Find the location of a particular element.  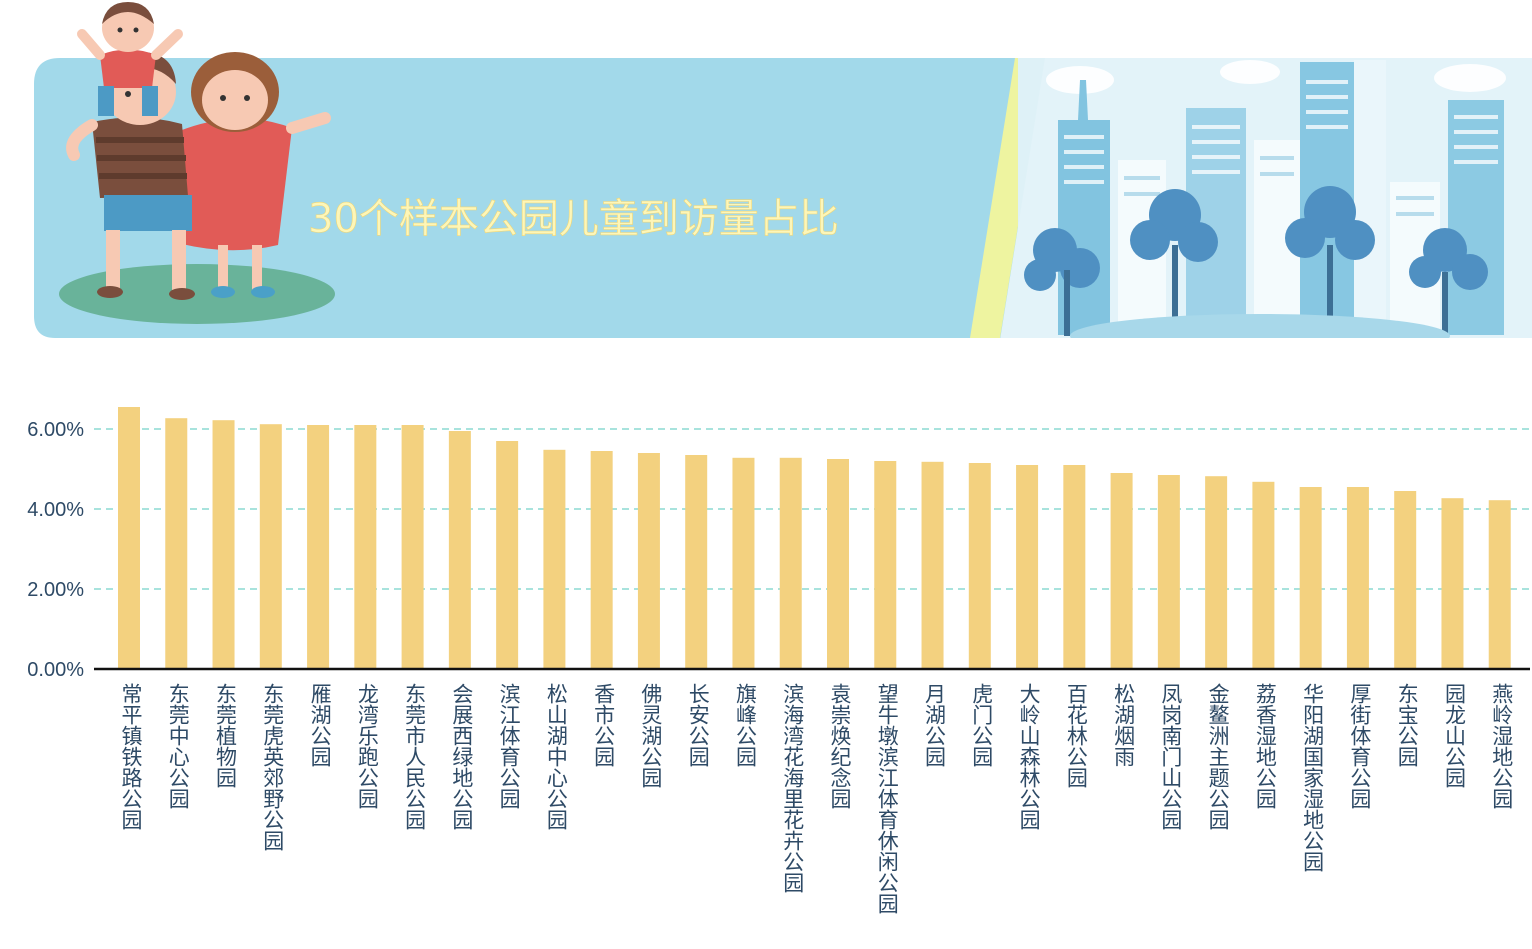

x-tick-label: 东莞虎英郊野公园 is located at coordinates (273, 767).